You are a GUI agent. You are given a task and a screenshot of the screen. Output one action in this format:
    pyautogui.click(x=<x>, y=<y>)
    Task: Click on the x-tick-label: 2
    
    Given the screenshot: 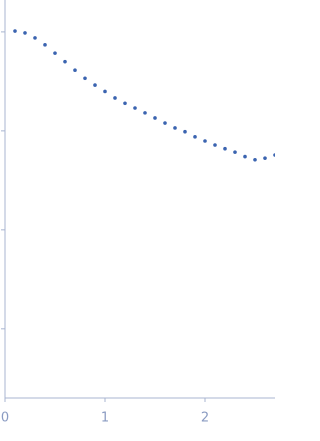 What is the action you would take?
    pyautogui.click(x=205, y=418)
    